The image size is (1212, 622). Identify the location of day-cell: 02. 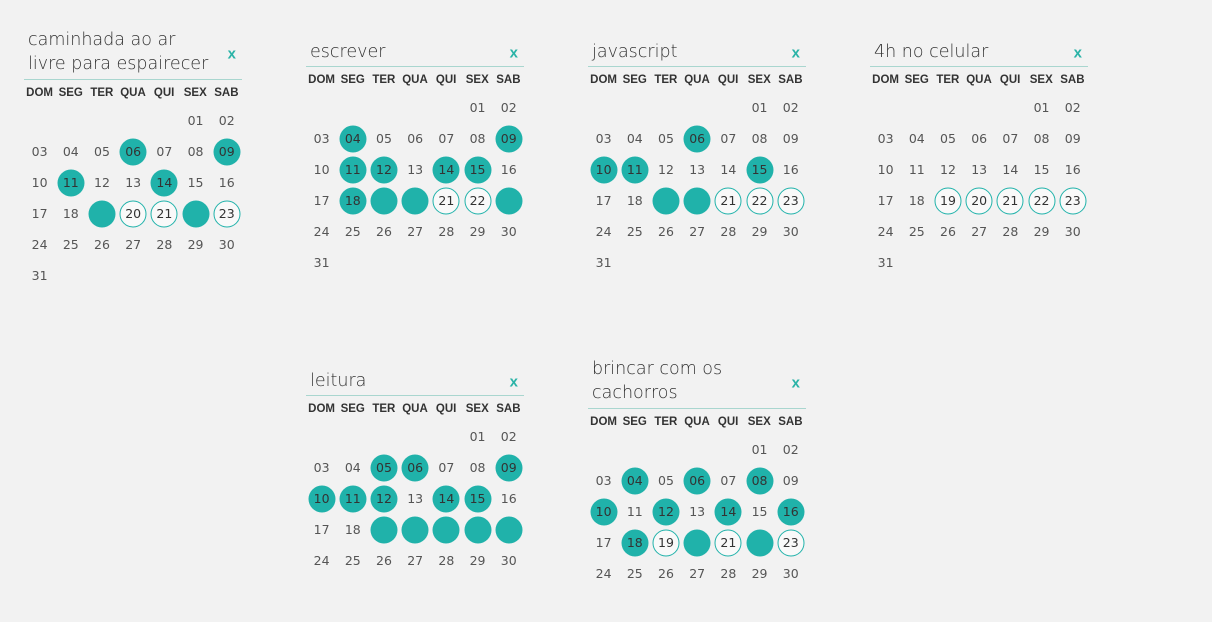
(508, 436).